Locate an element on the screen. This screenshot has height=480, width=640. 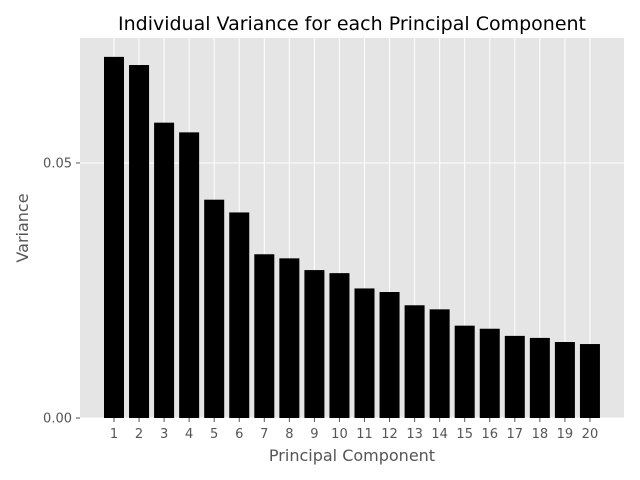
x-tick-label: 8 is located at coordinates (289, 434).